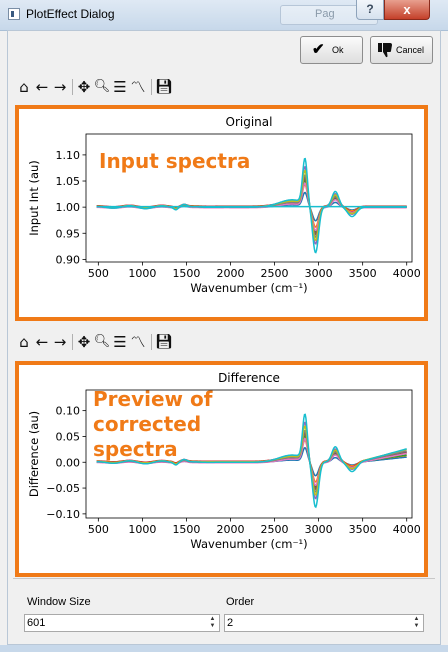  What do you see at coordinates (249, 122) in the screenshot?
I see `chart-title: Original` at bounding box center [249, 122].